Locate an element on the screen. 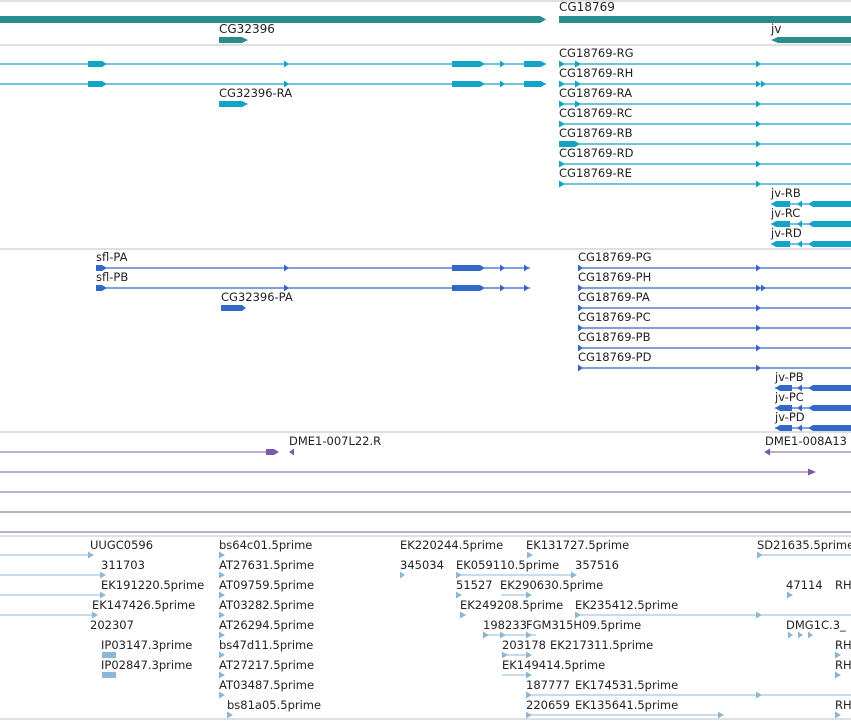 The image size is (851, 721). protein-label: sfl-PB is located at coordinates (112, 277).